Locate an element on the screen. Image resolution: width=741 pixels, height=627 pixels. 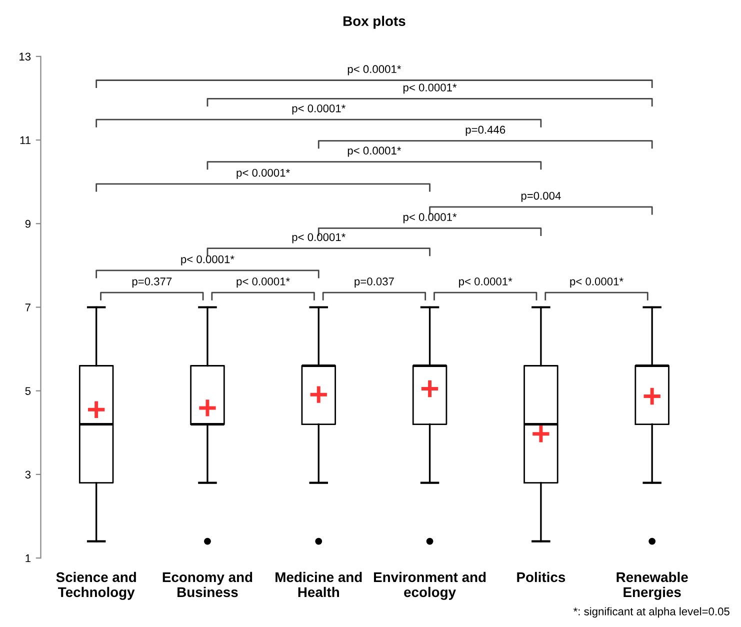
x-tick-label: Renewable Energies is located at coordinates (652, 586).